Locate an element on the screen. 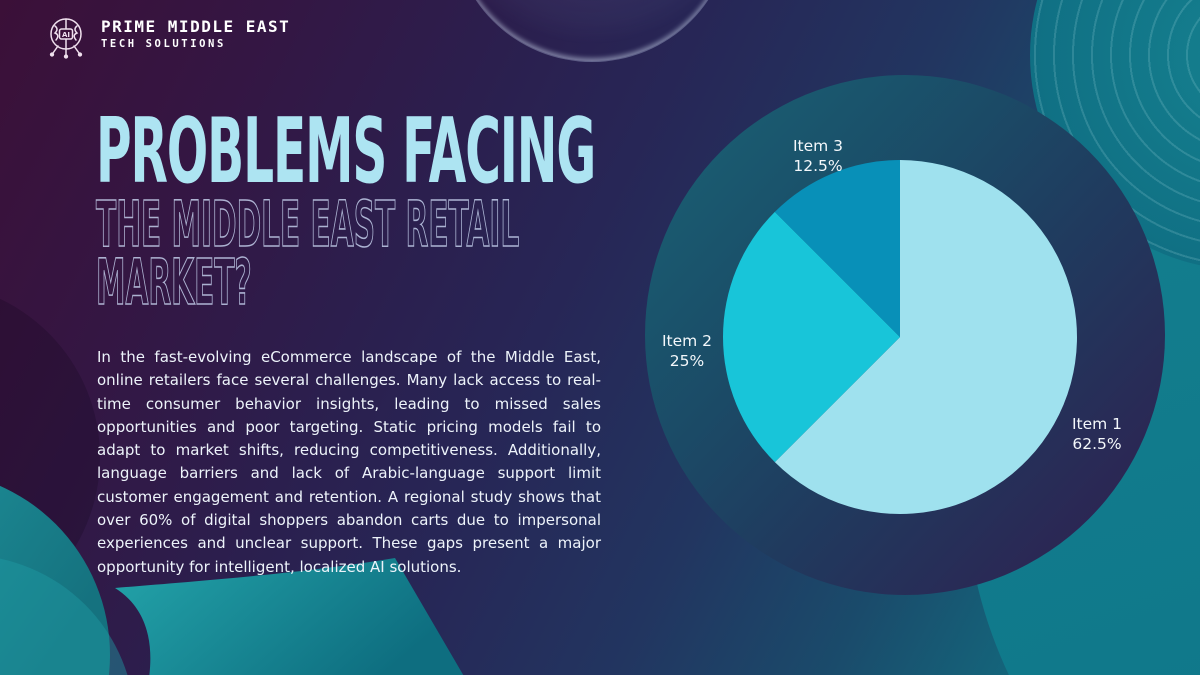 The width and height of the screenshot is (1200, 675). page-subtitle: THE MIDDLE EAST RETAIL MARKET? is located at coordinates (308, 253).